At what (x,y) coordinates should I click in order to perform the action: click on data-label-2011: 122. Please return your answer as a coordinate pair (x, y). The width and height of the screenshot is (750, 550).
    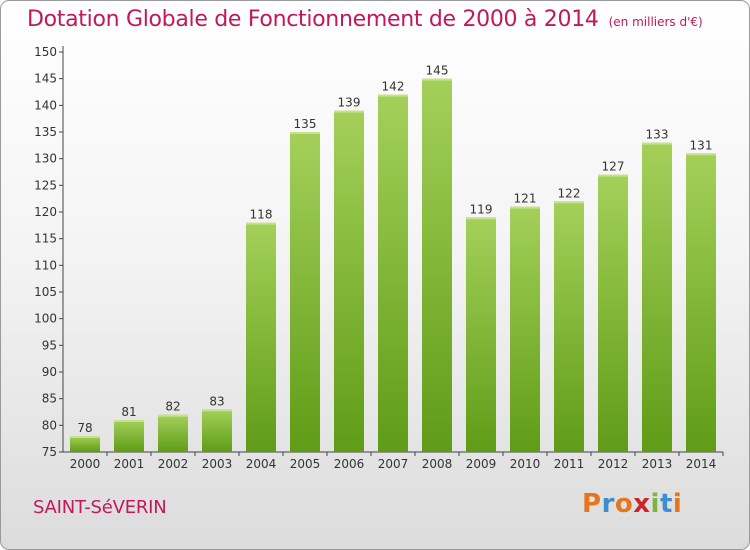
    Looking at the image, I should click on (569, 193).